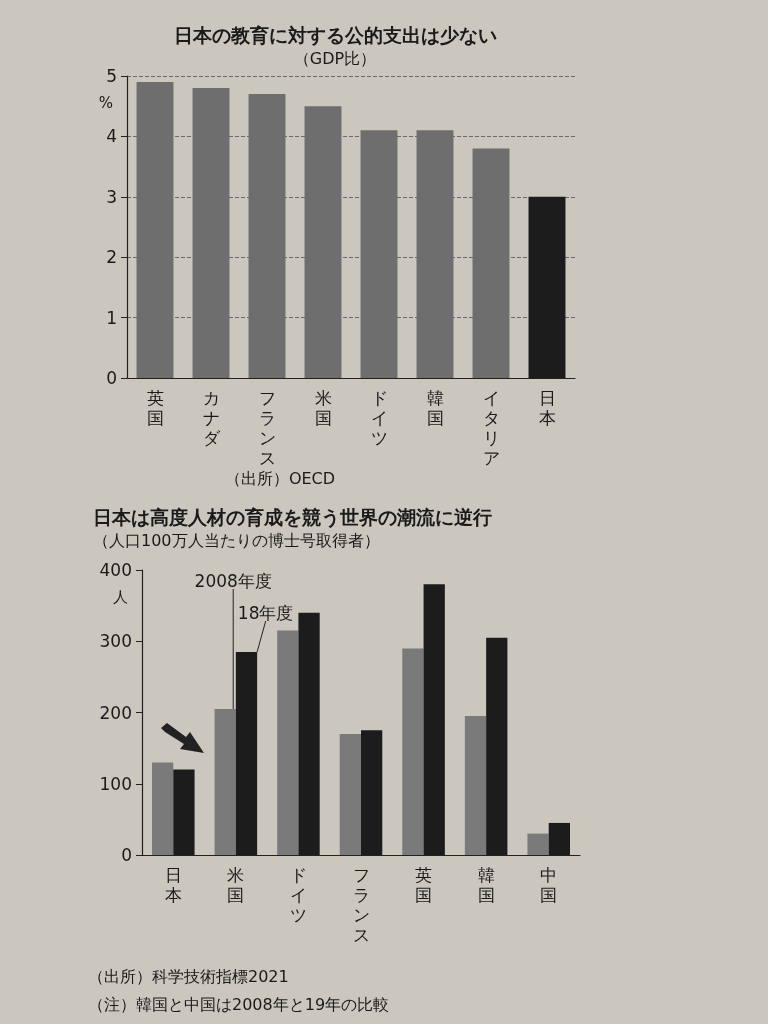 The image size is (768, 1024). Describe the element at coordinates (491, 428) in the screenshot. I see `x-tick-label: イタリア` at that location.